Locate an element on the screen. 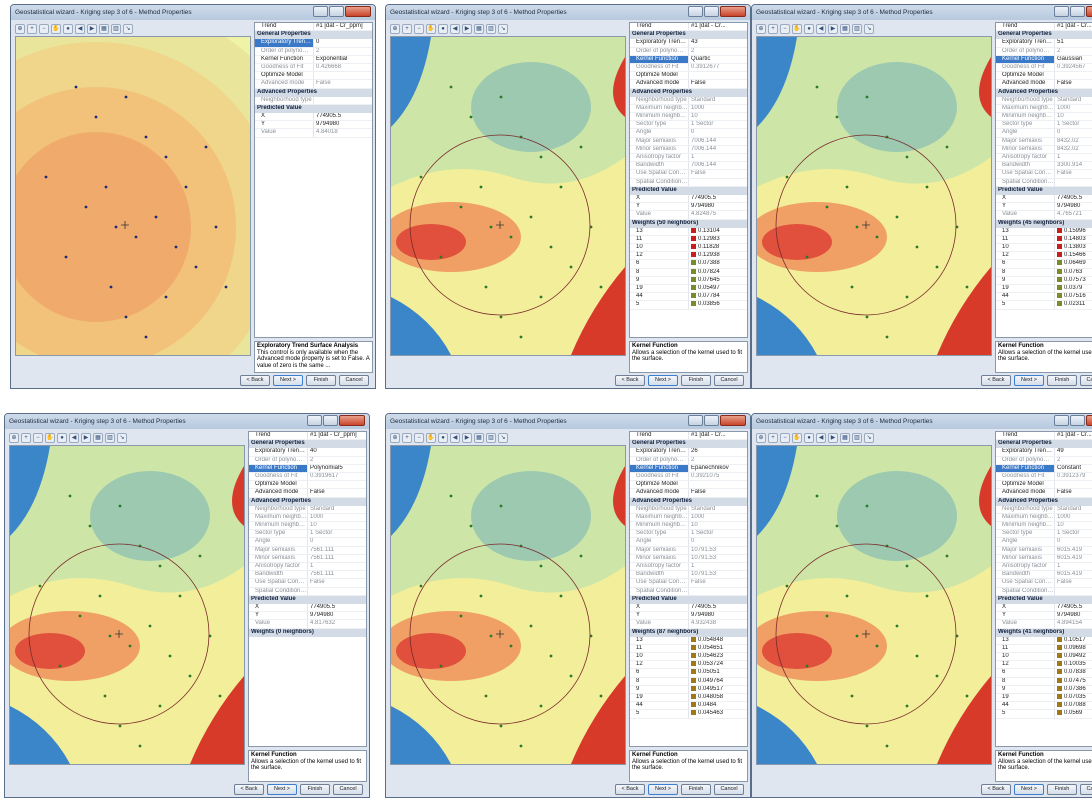 The image size is (1092, 798). property-row: 44 0.07088 is located at coordinates (1044, 706).